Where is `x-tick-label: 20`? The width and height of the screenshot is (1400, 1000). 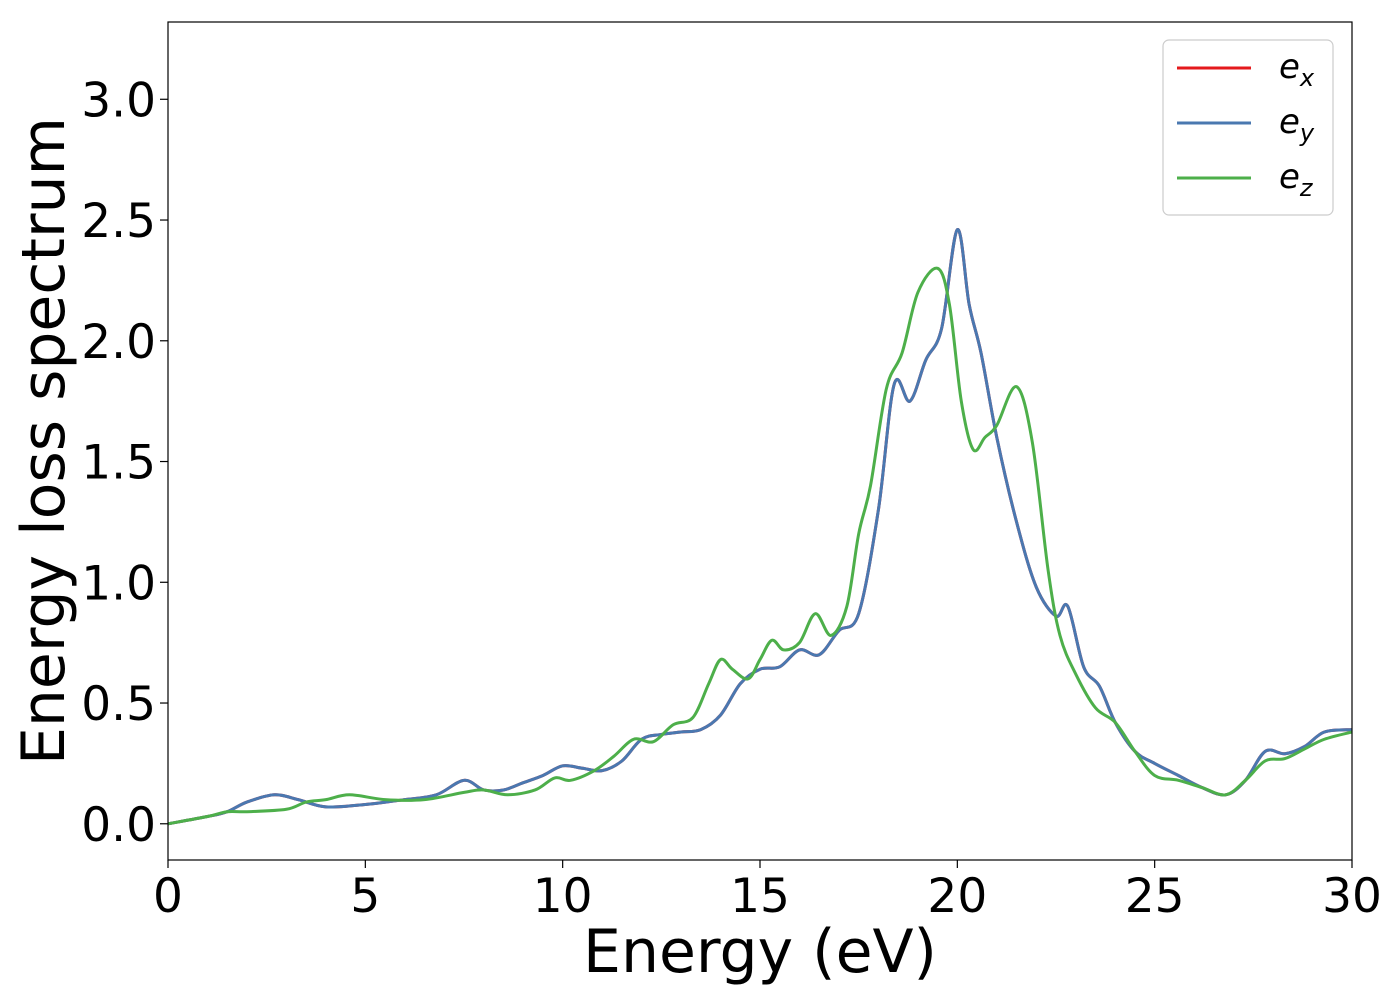 x-tick-label: 20 is located at coordinates (957, 896).